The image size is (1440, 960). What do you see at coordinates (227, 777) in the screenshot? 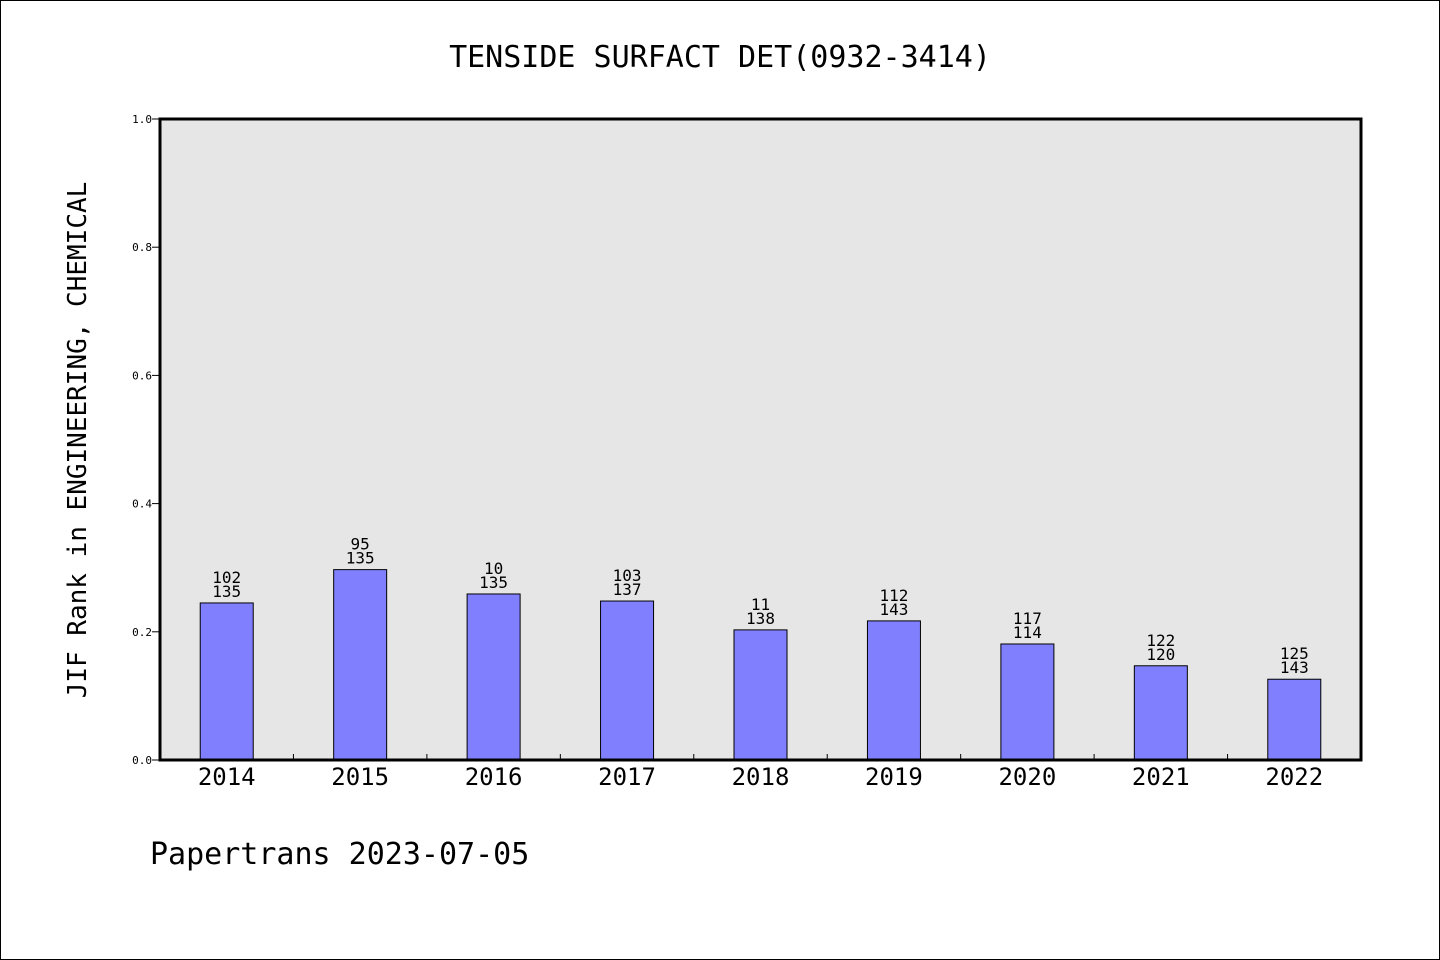
I see `x-tick-label: 2014` at bounding box center [227, 777].